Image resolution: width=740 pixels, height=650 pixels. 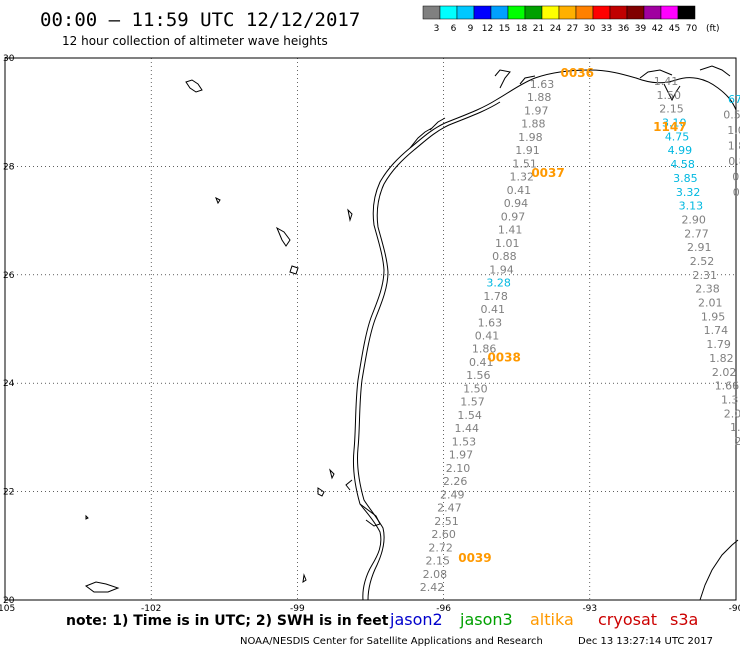 What do you see at coordinates (9, 167) in the screenshot?
I see `y-tick-label: 28` at bounding box center [9, 167].